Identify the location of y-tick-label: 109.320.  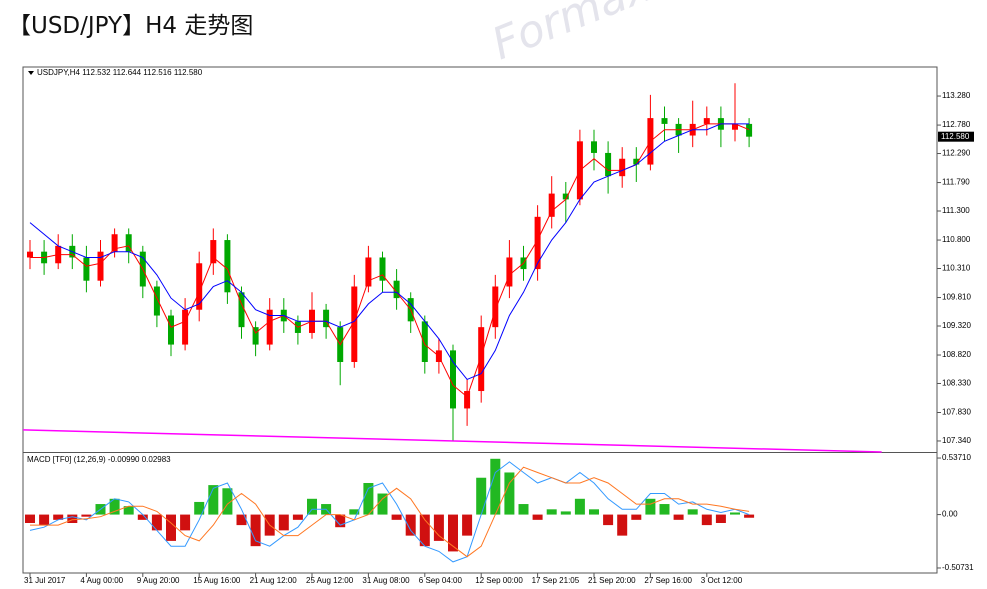
(956, 325).